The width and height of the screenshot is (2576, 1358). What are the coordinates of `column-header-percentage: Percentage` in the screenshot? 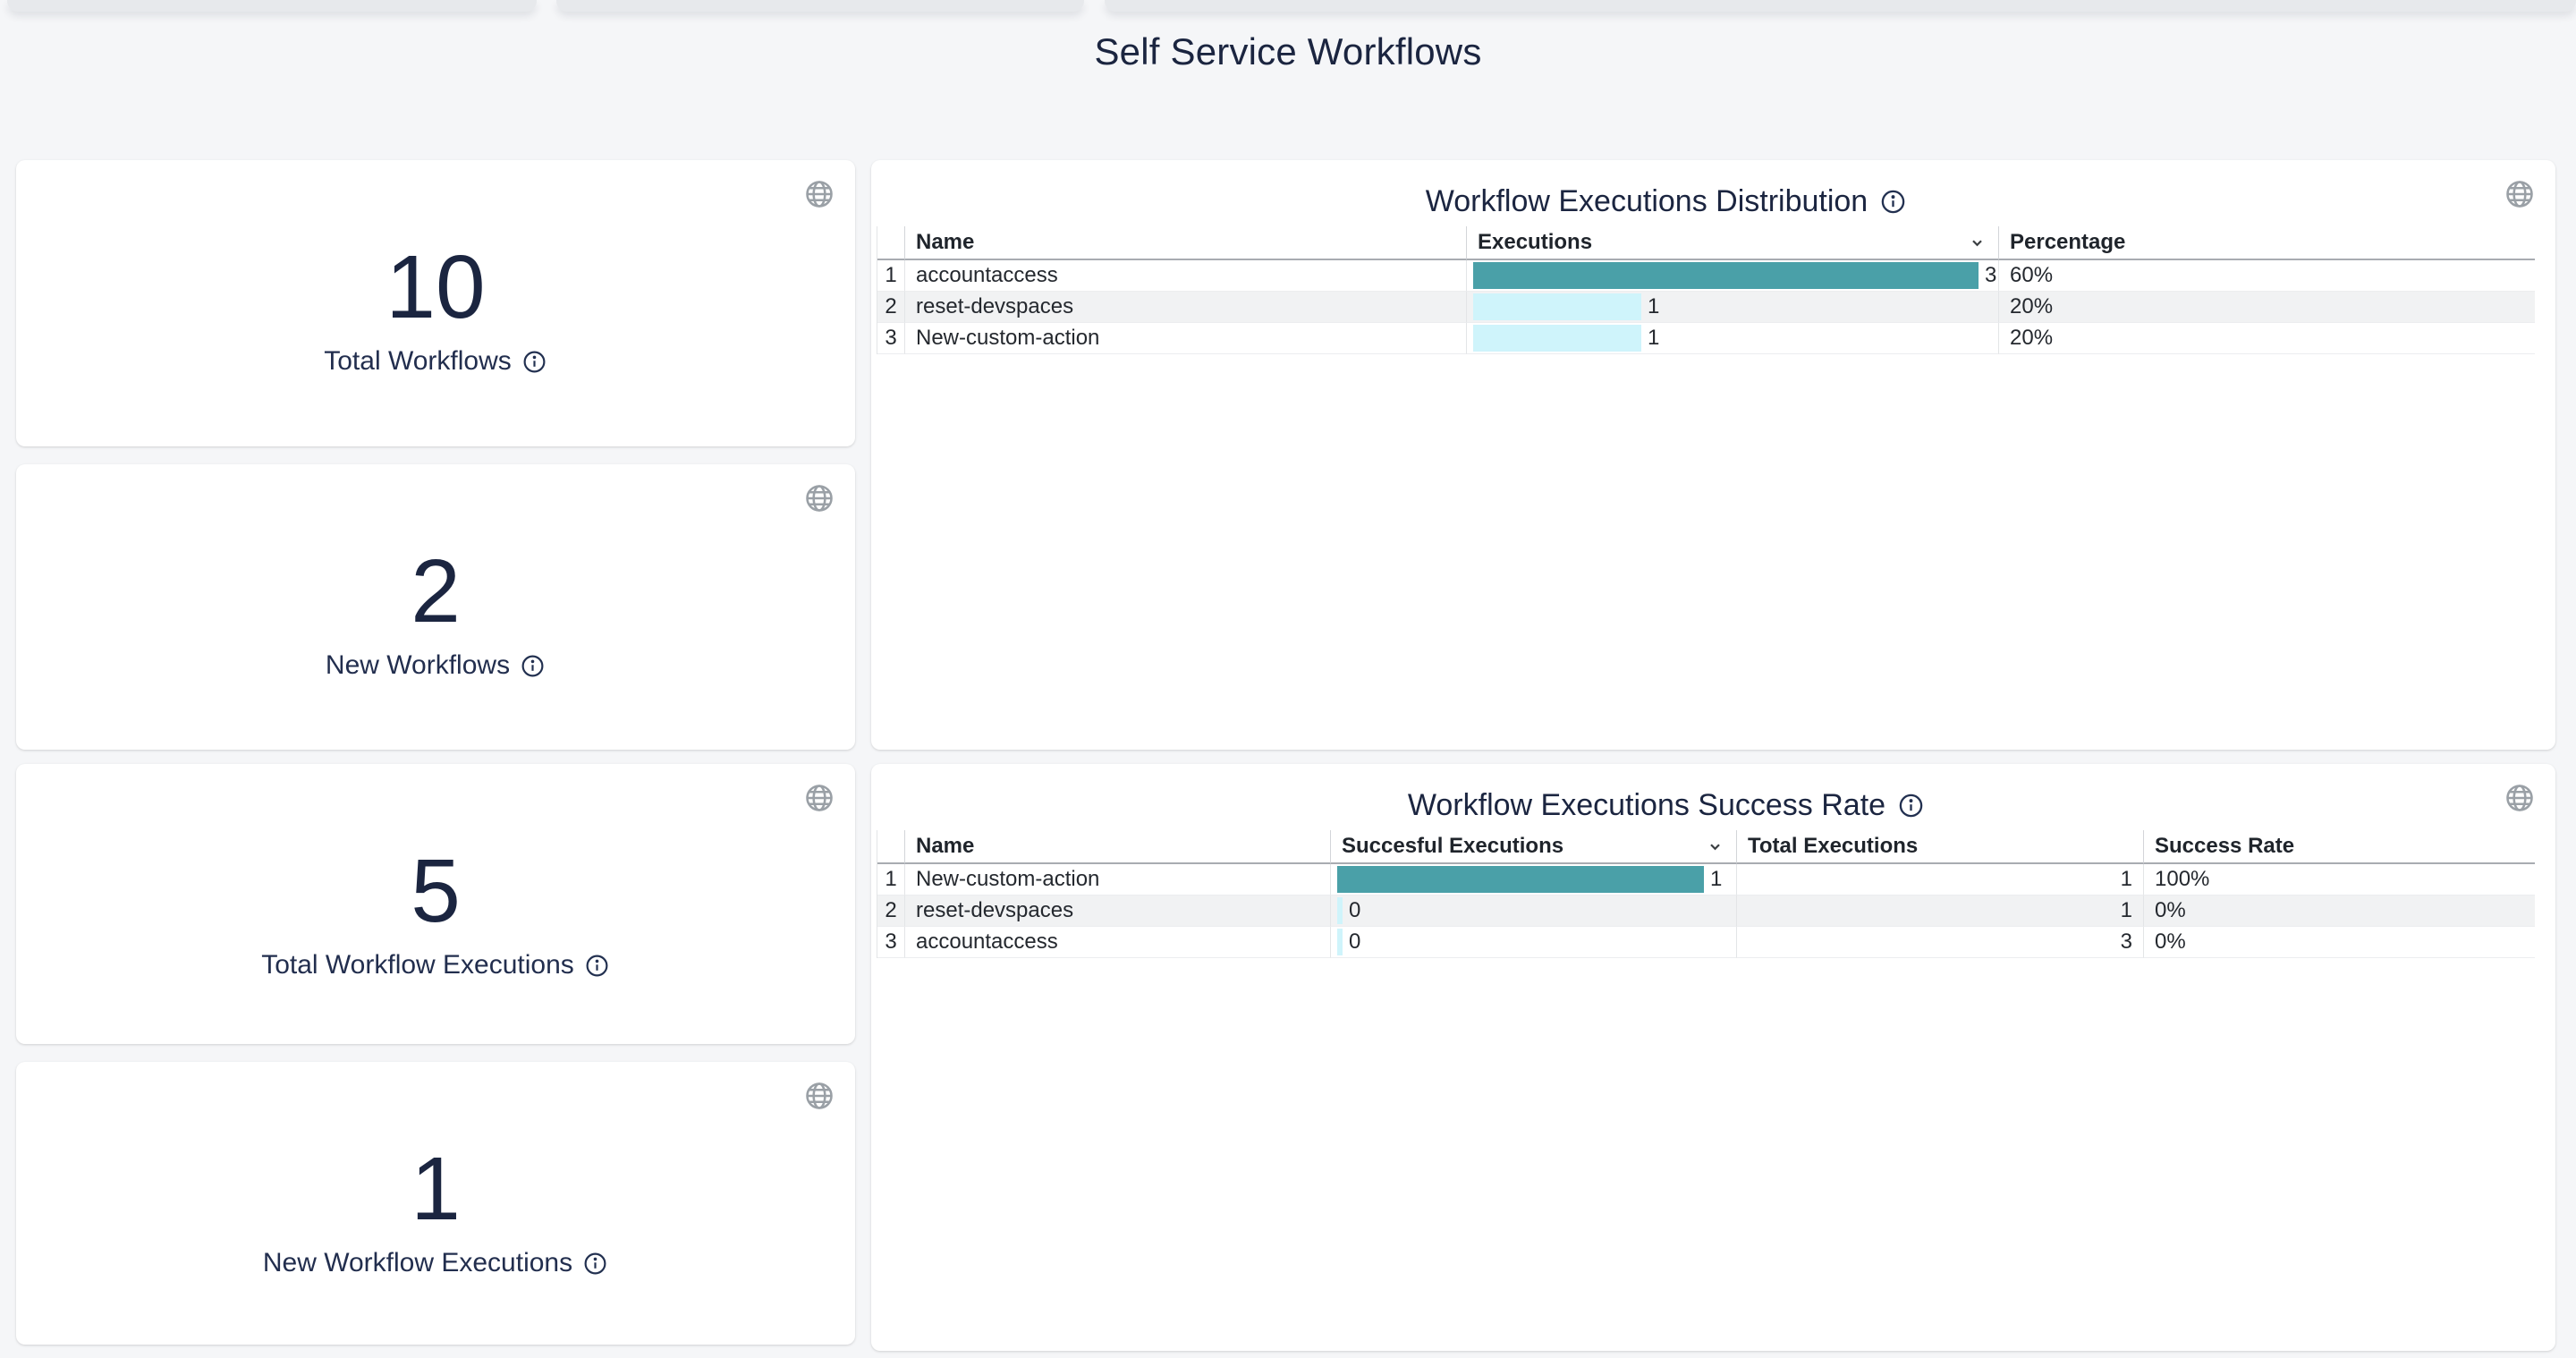 It's located at (2266, 243).